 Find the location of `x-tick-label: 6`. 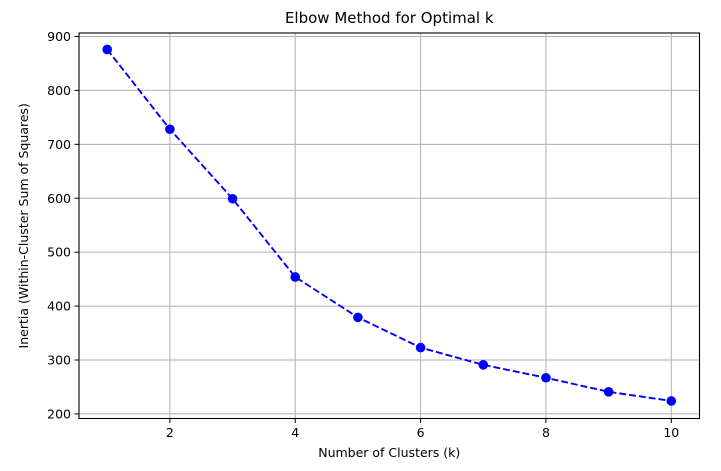

x-tick-label: 6 is located at coordinates (421, 432).